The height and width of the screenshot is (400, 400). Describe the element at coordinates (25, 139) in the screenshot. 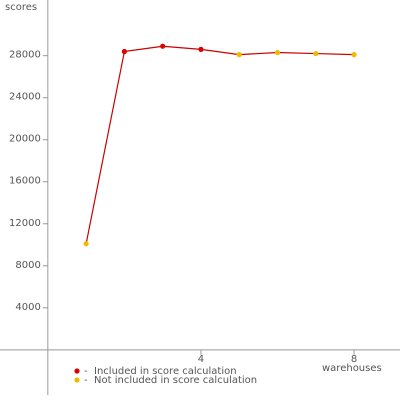

I see `y-tick-label: 20000` at that location.